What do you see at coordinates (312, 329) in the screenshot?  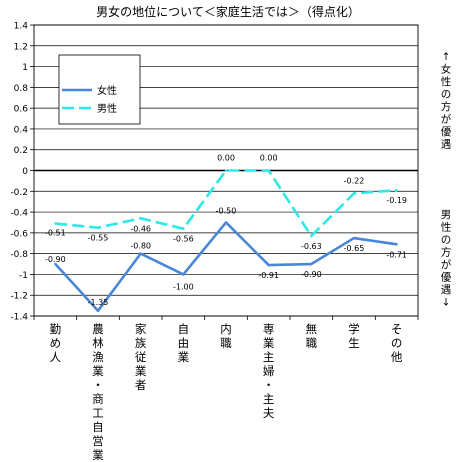 I see `x-tick-label-char: 無` at bounding box center [312, 329].